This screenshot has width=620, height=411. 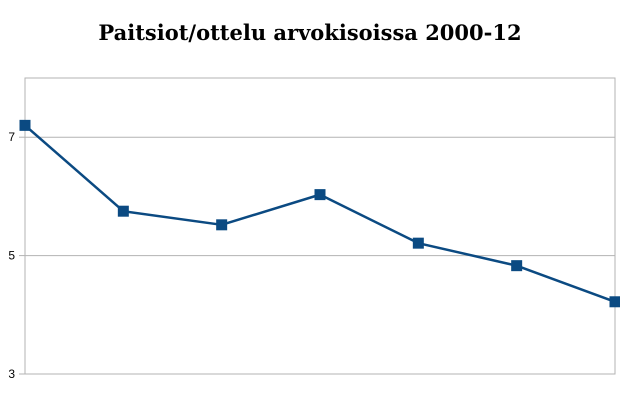 I want to click on y-tick-label-7: 7, so click(x=11, y=137).